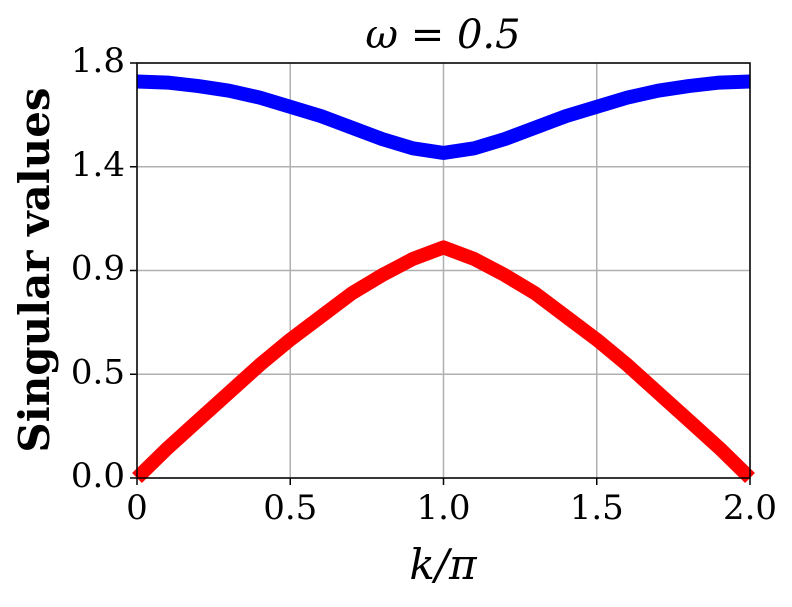  Describe the element at coordinates (137, 508) in the screenshot. I see `x-tick-label: 0` at that location.